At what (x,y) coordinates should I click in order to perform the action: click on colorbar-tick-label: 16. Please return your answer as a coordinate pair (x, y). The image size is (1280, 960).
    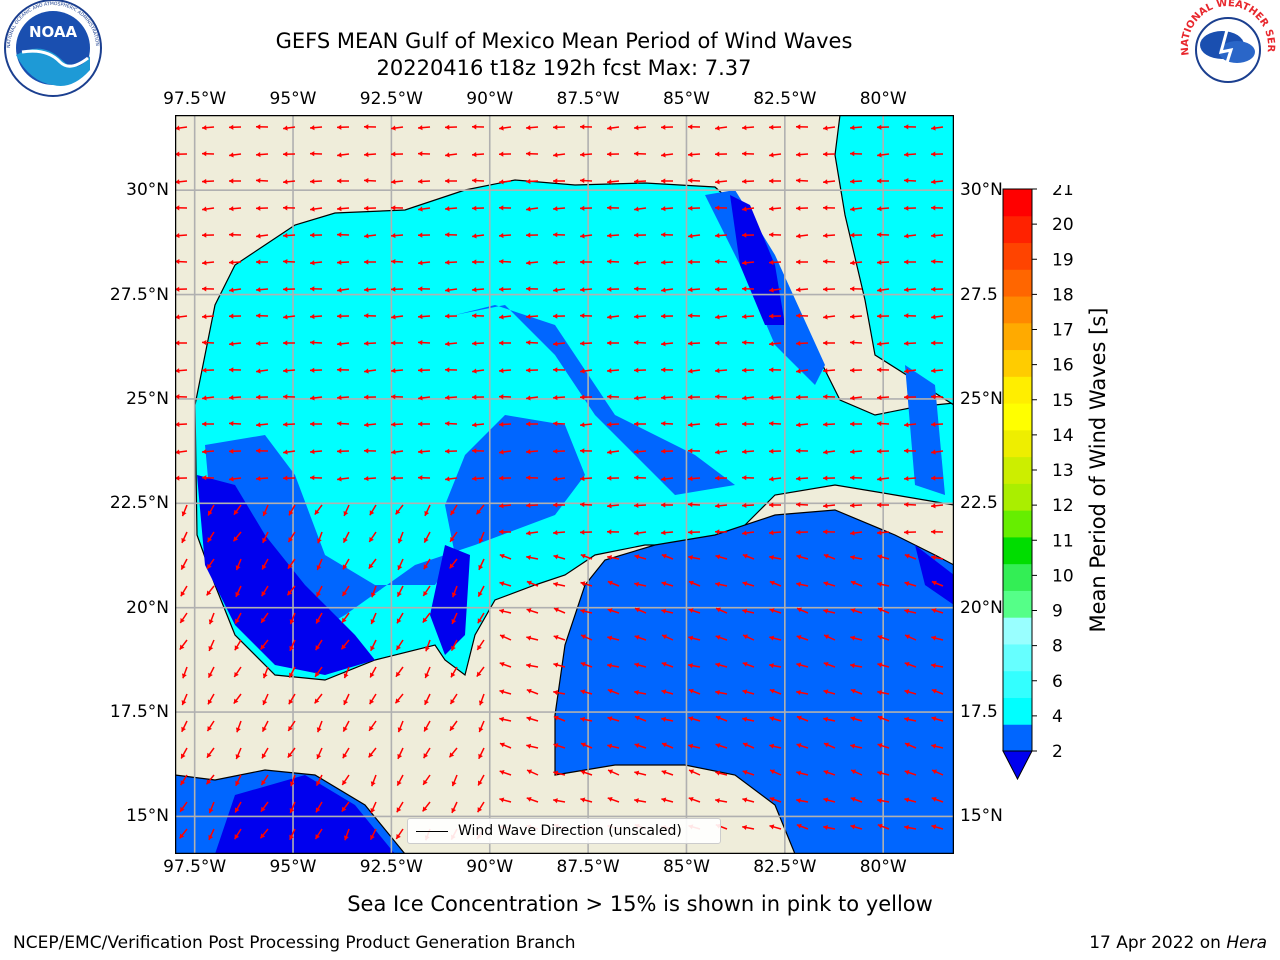
    Looking at the image, I should click on (1063, 366).